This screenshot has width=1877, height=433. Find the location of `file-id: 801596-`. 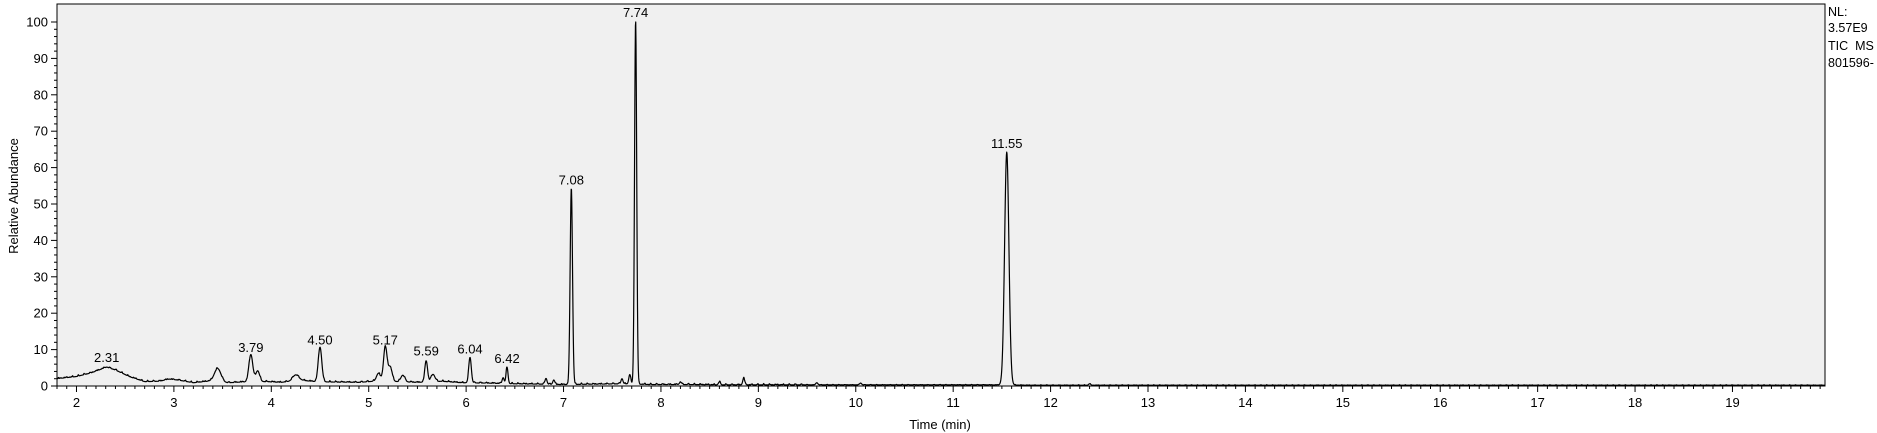

file-id: 801596- is located at coordinates (1851, 63).